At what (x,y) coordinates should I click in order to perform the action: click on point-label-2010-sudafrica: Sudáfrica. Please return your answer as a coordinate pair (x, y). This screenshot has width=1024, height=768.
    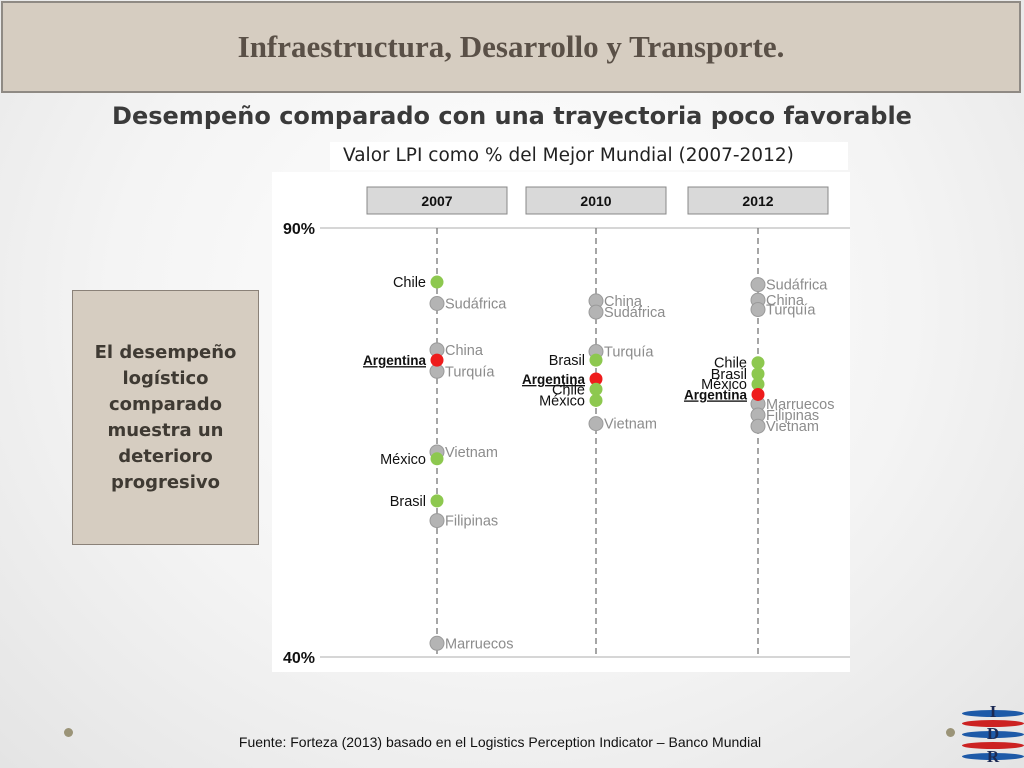
    Looking at the image, I should click on (635, 313).